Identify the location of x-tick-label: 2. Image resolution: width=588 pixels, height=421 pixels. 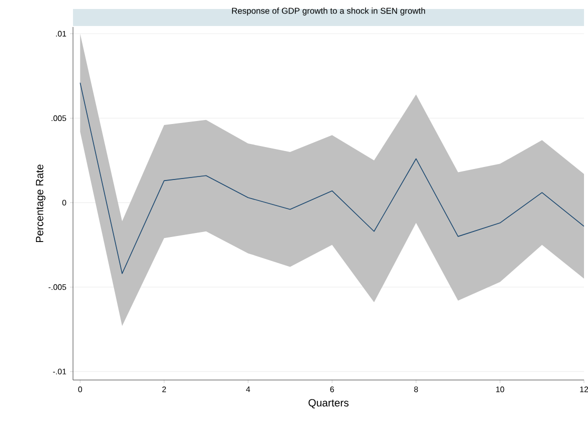
(164, 389).